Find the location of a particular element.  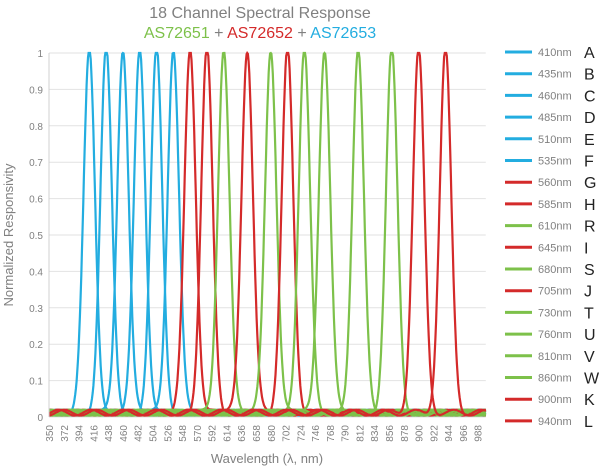

x-tick-label: 460 is located at coordinates (124, 433).